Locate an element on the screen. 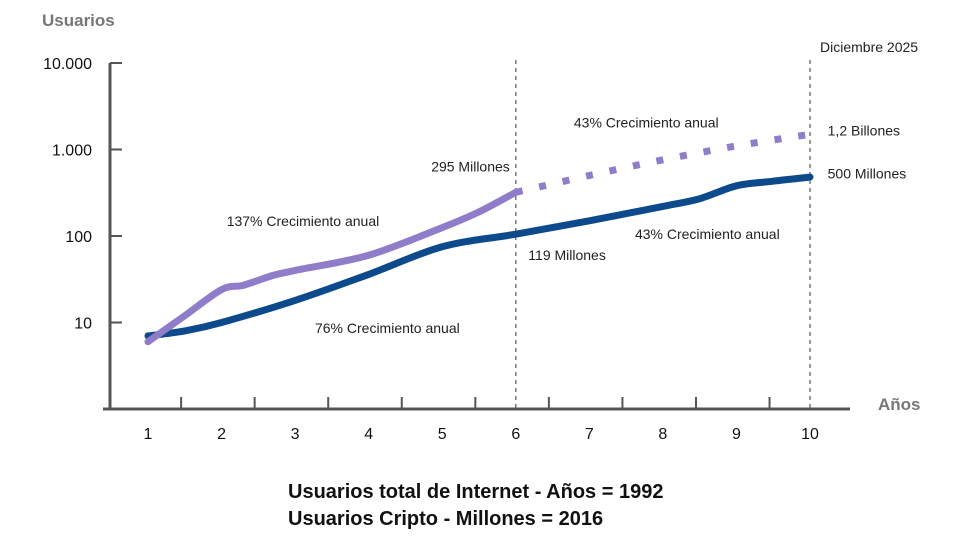 Image resolution: width=960 pixels, height=538 pixels. x-axis-title: Años is located at coordinates (899, 404).